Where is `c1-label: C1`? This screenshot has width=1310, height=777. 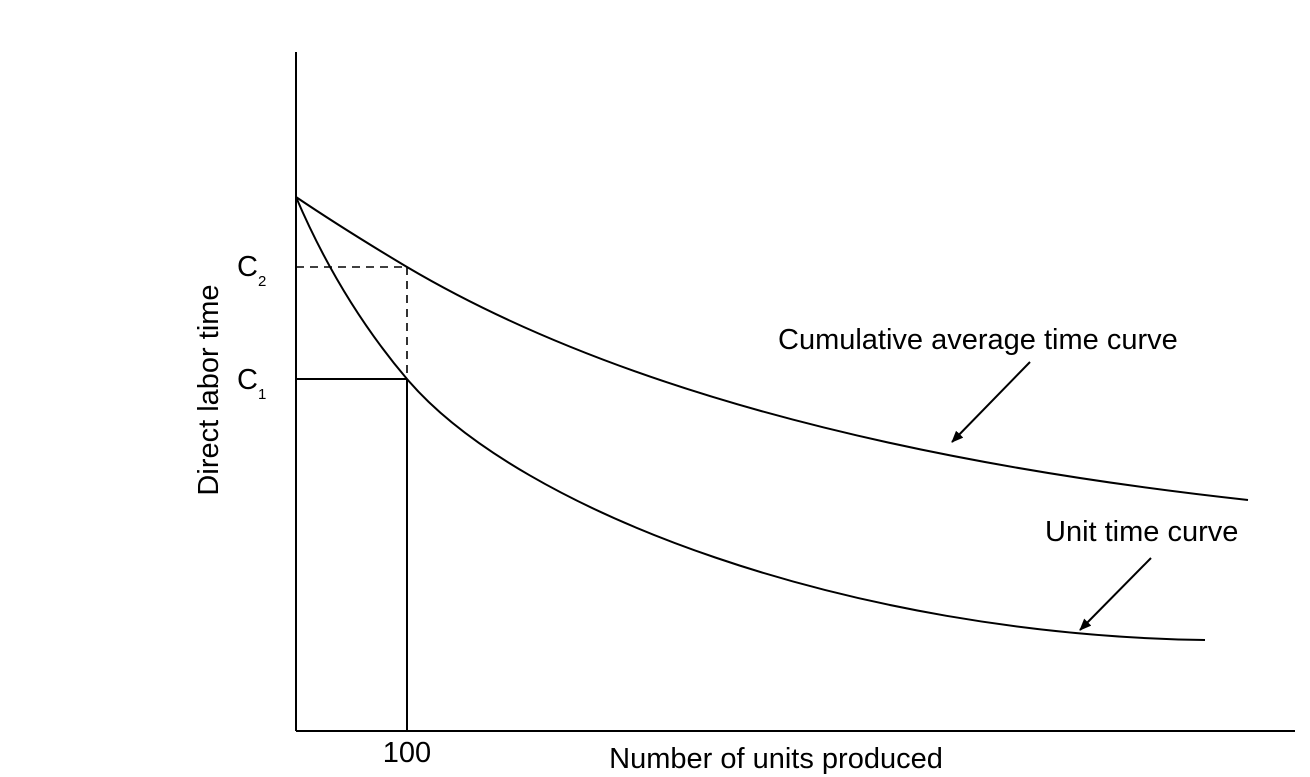 c1-label: C1 is located at coordinates (251, 383).